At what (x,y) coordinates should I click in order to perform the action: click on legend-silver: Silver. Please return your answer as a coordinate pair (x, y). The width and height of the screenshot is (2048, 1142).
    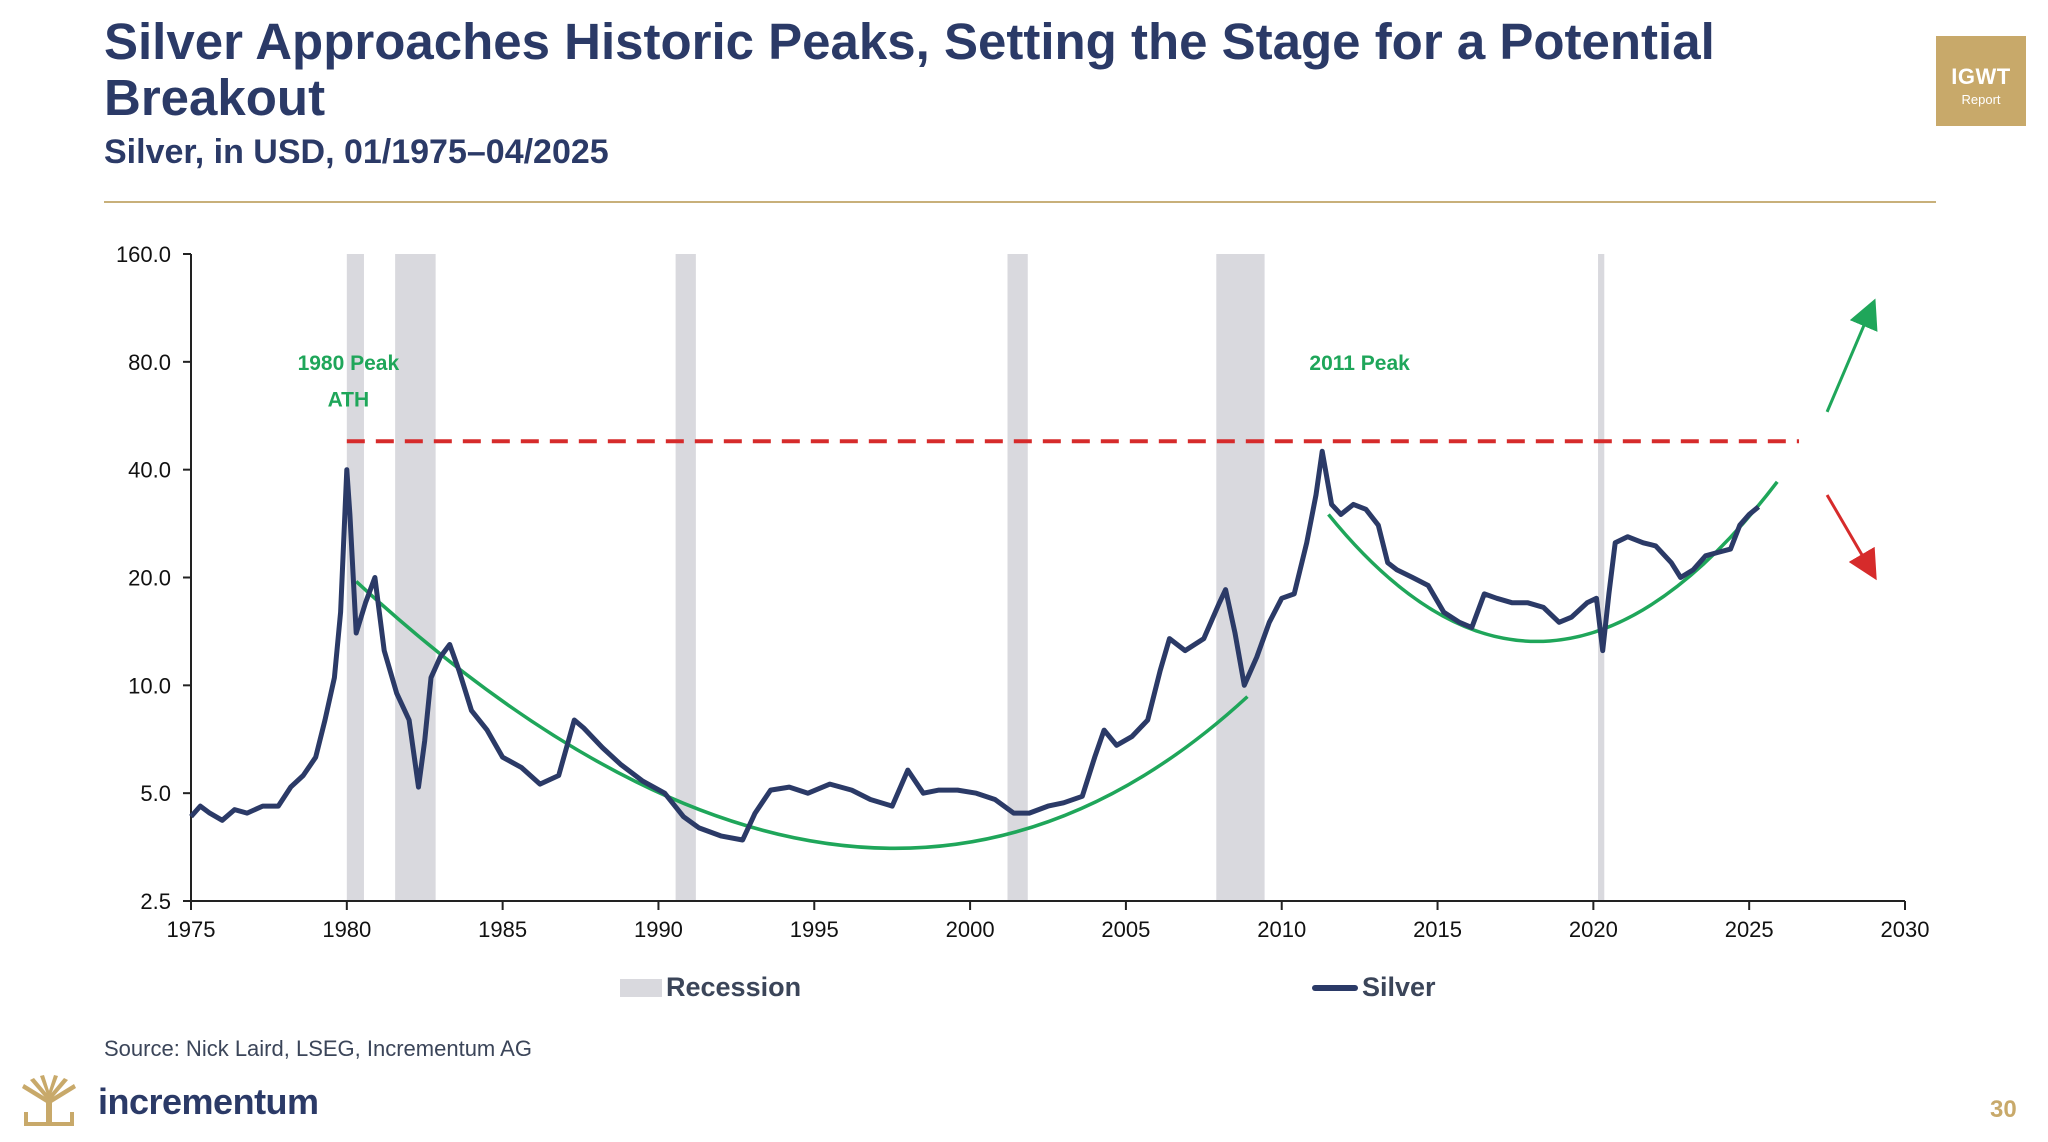
    Looking at the image, I should click on (1374, 987).